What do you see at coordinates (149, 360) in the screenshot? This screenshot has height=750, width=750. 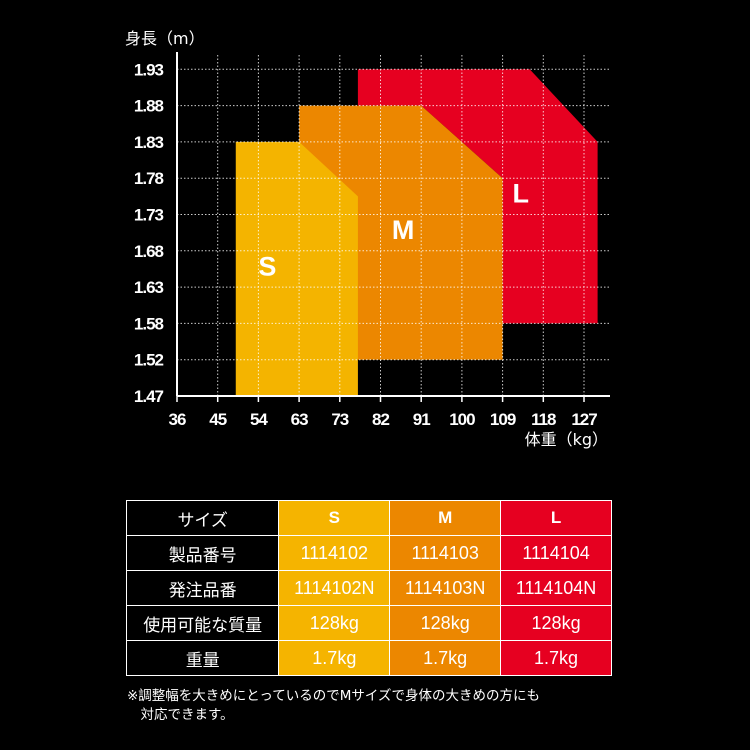 I see `y-tick-label: 1.52` at bounding box center [149, 360].